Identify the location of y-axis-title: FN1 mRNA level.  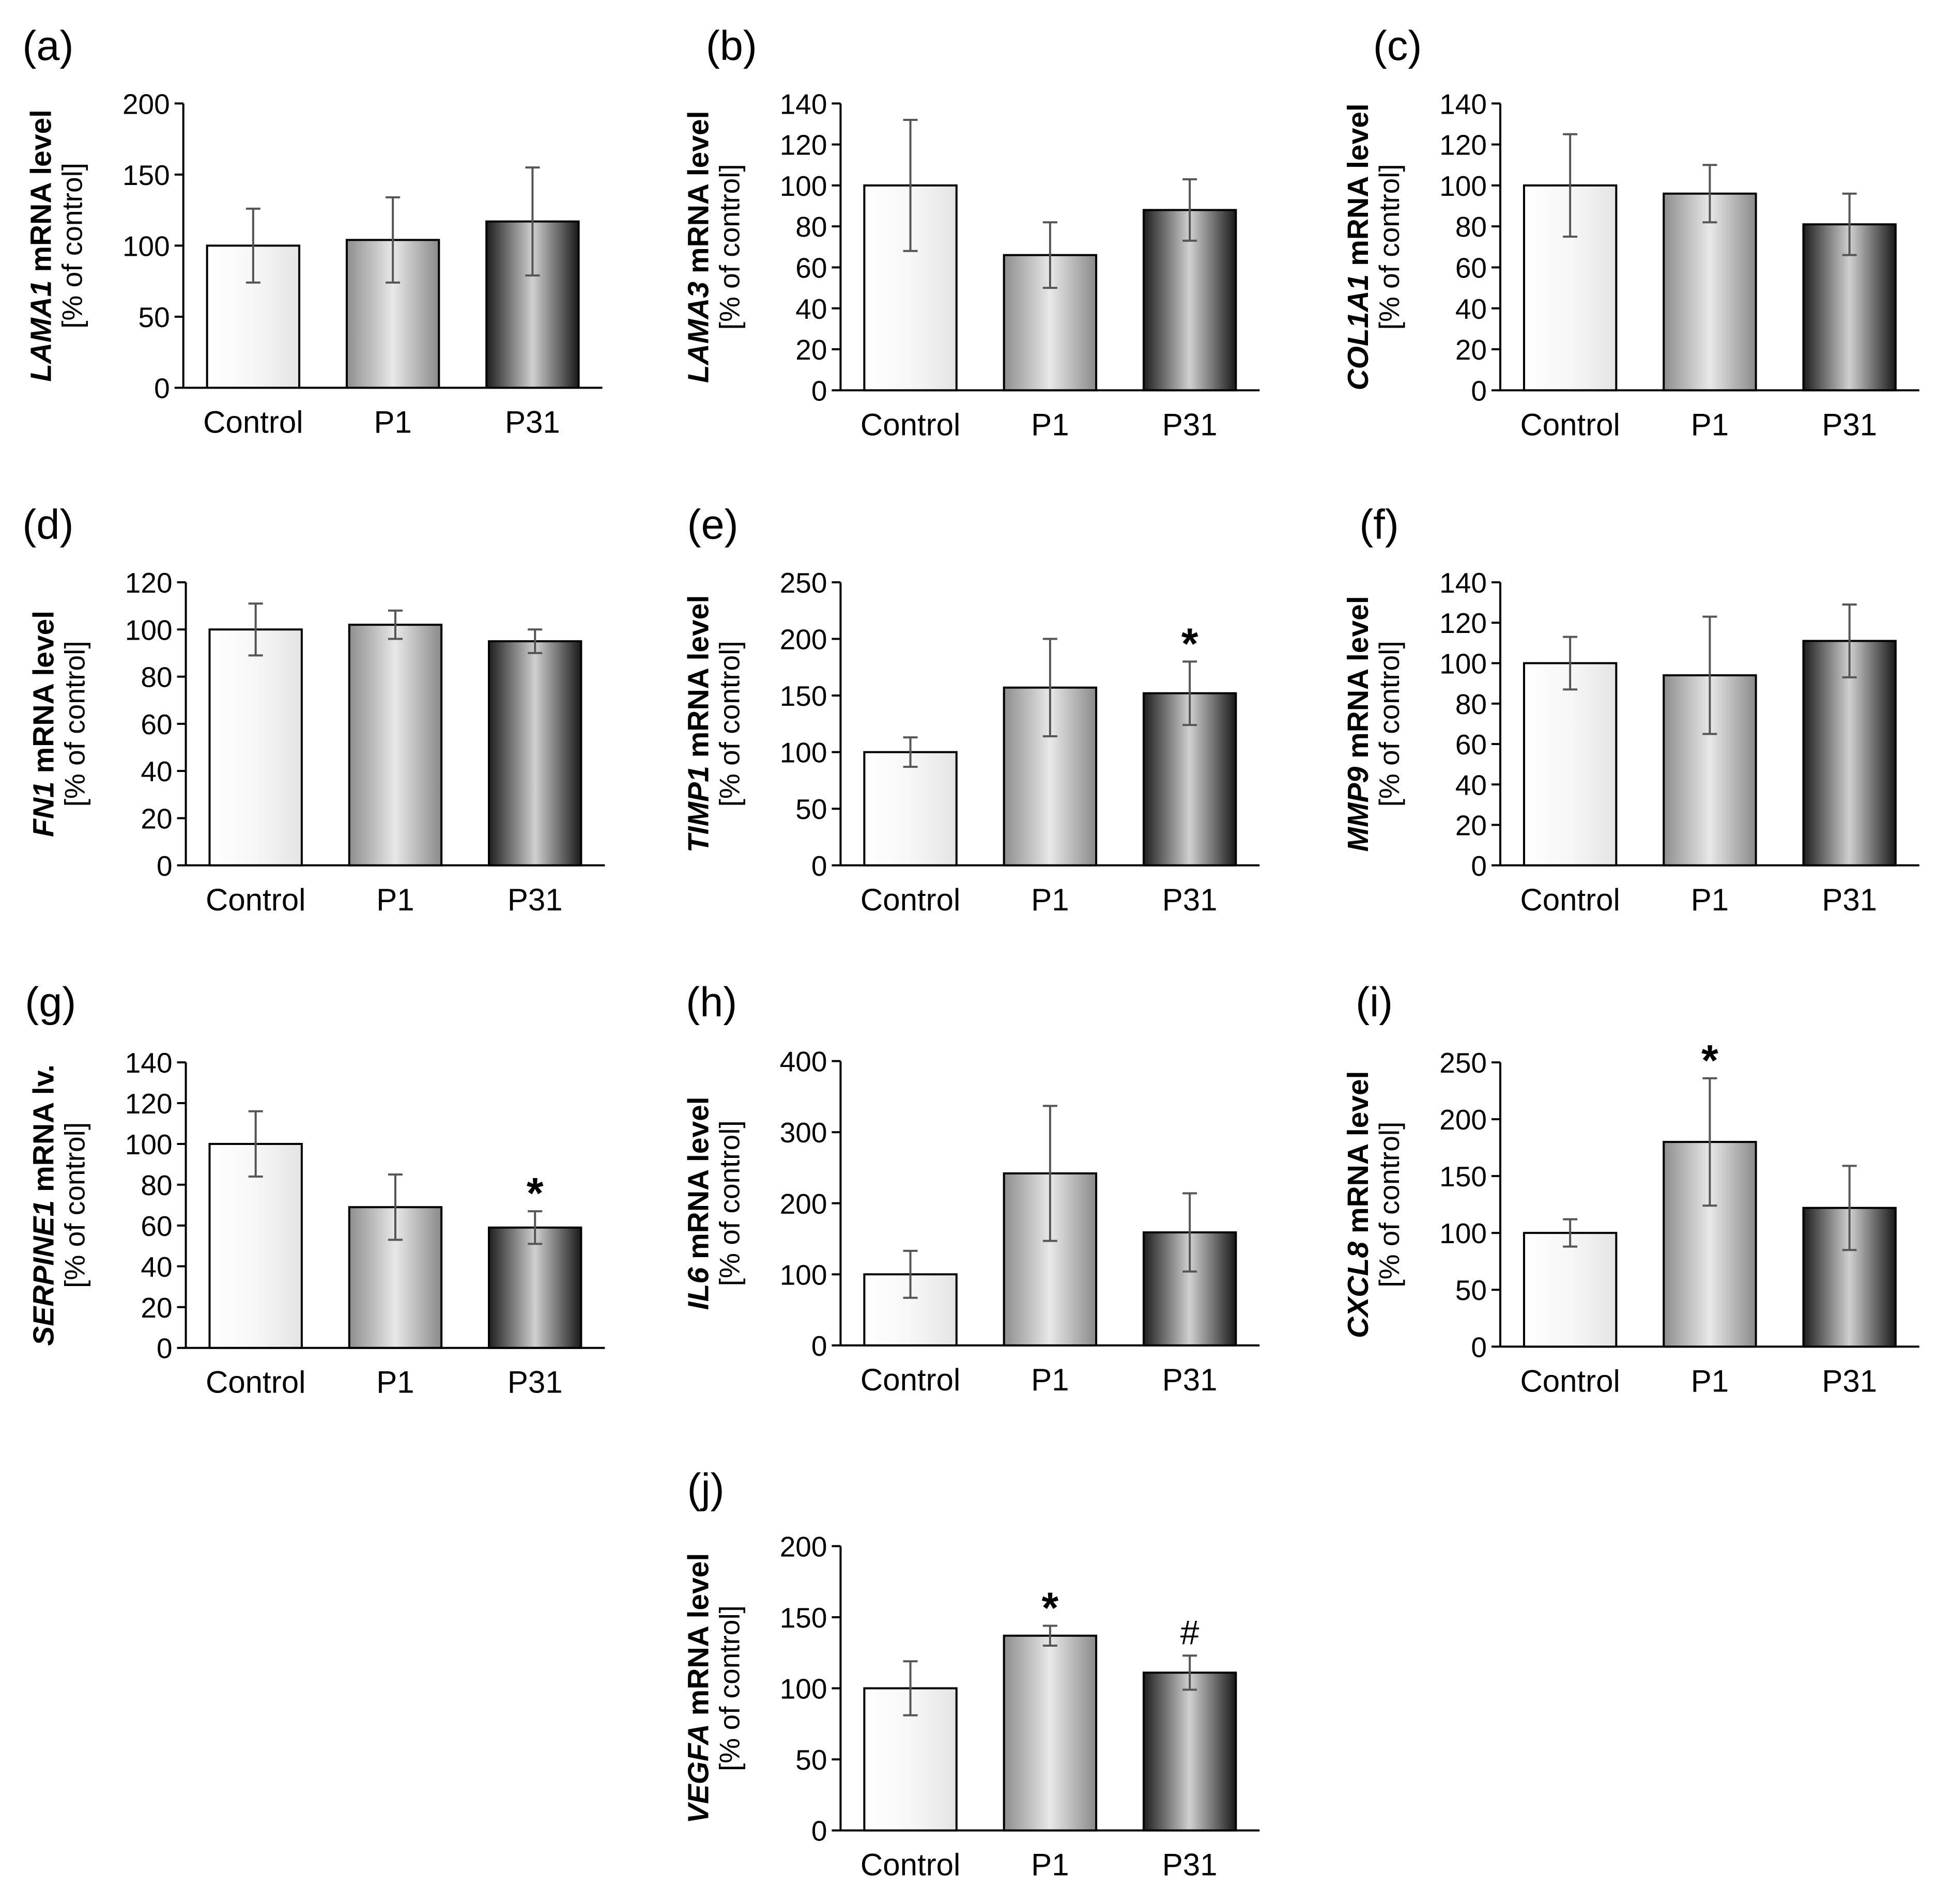
(43, 724).